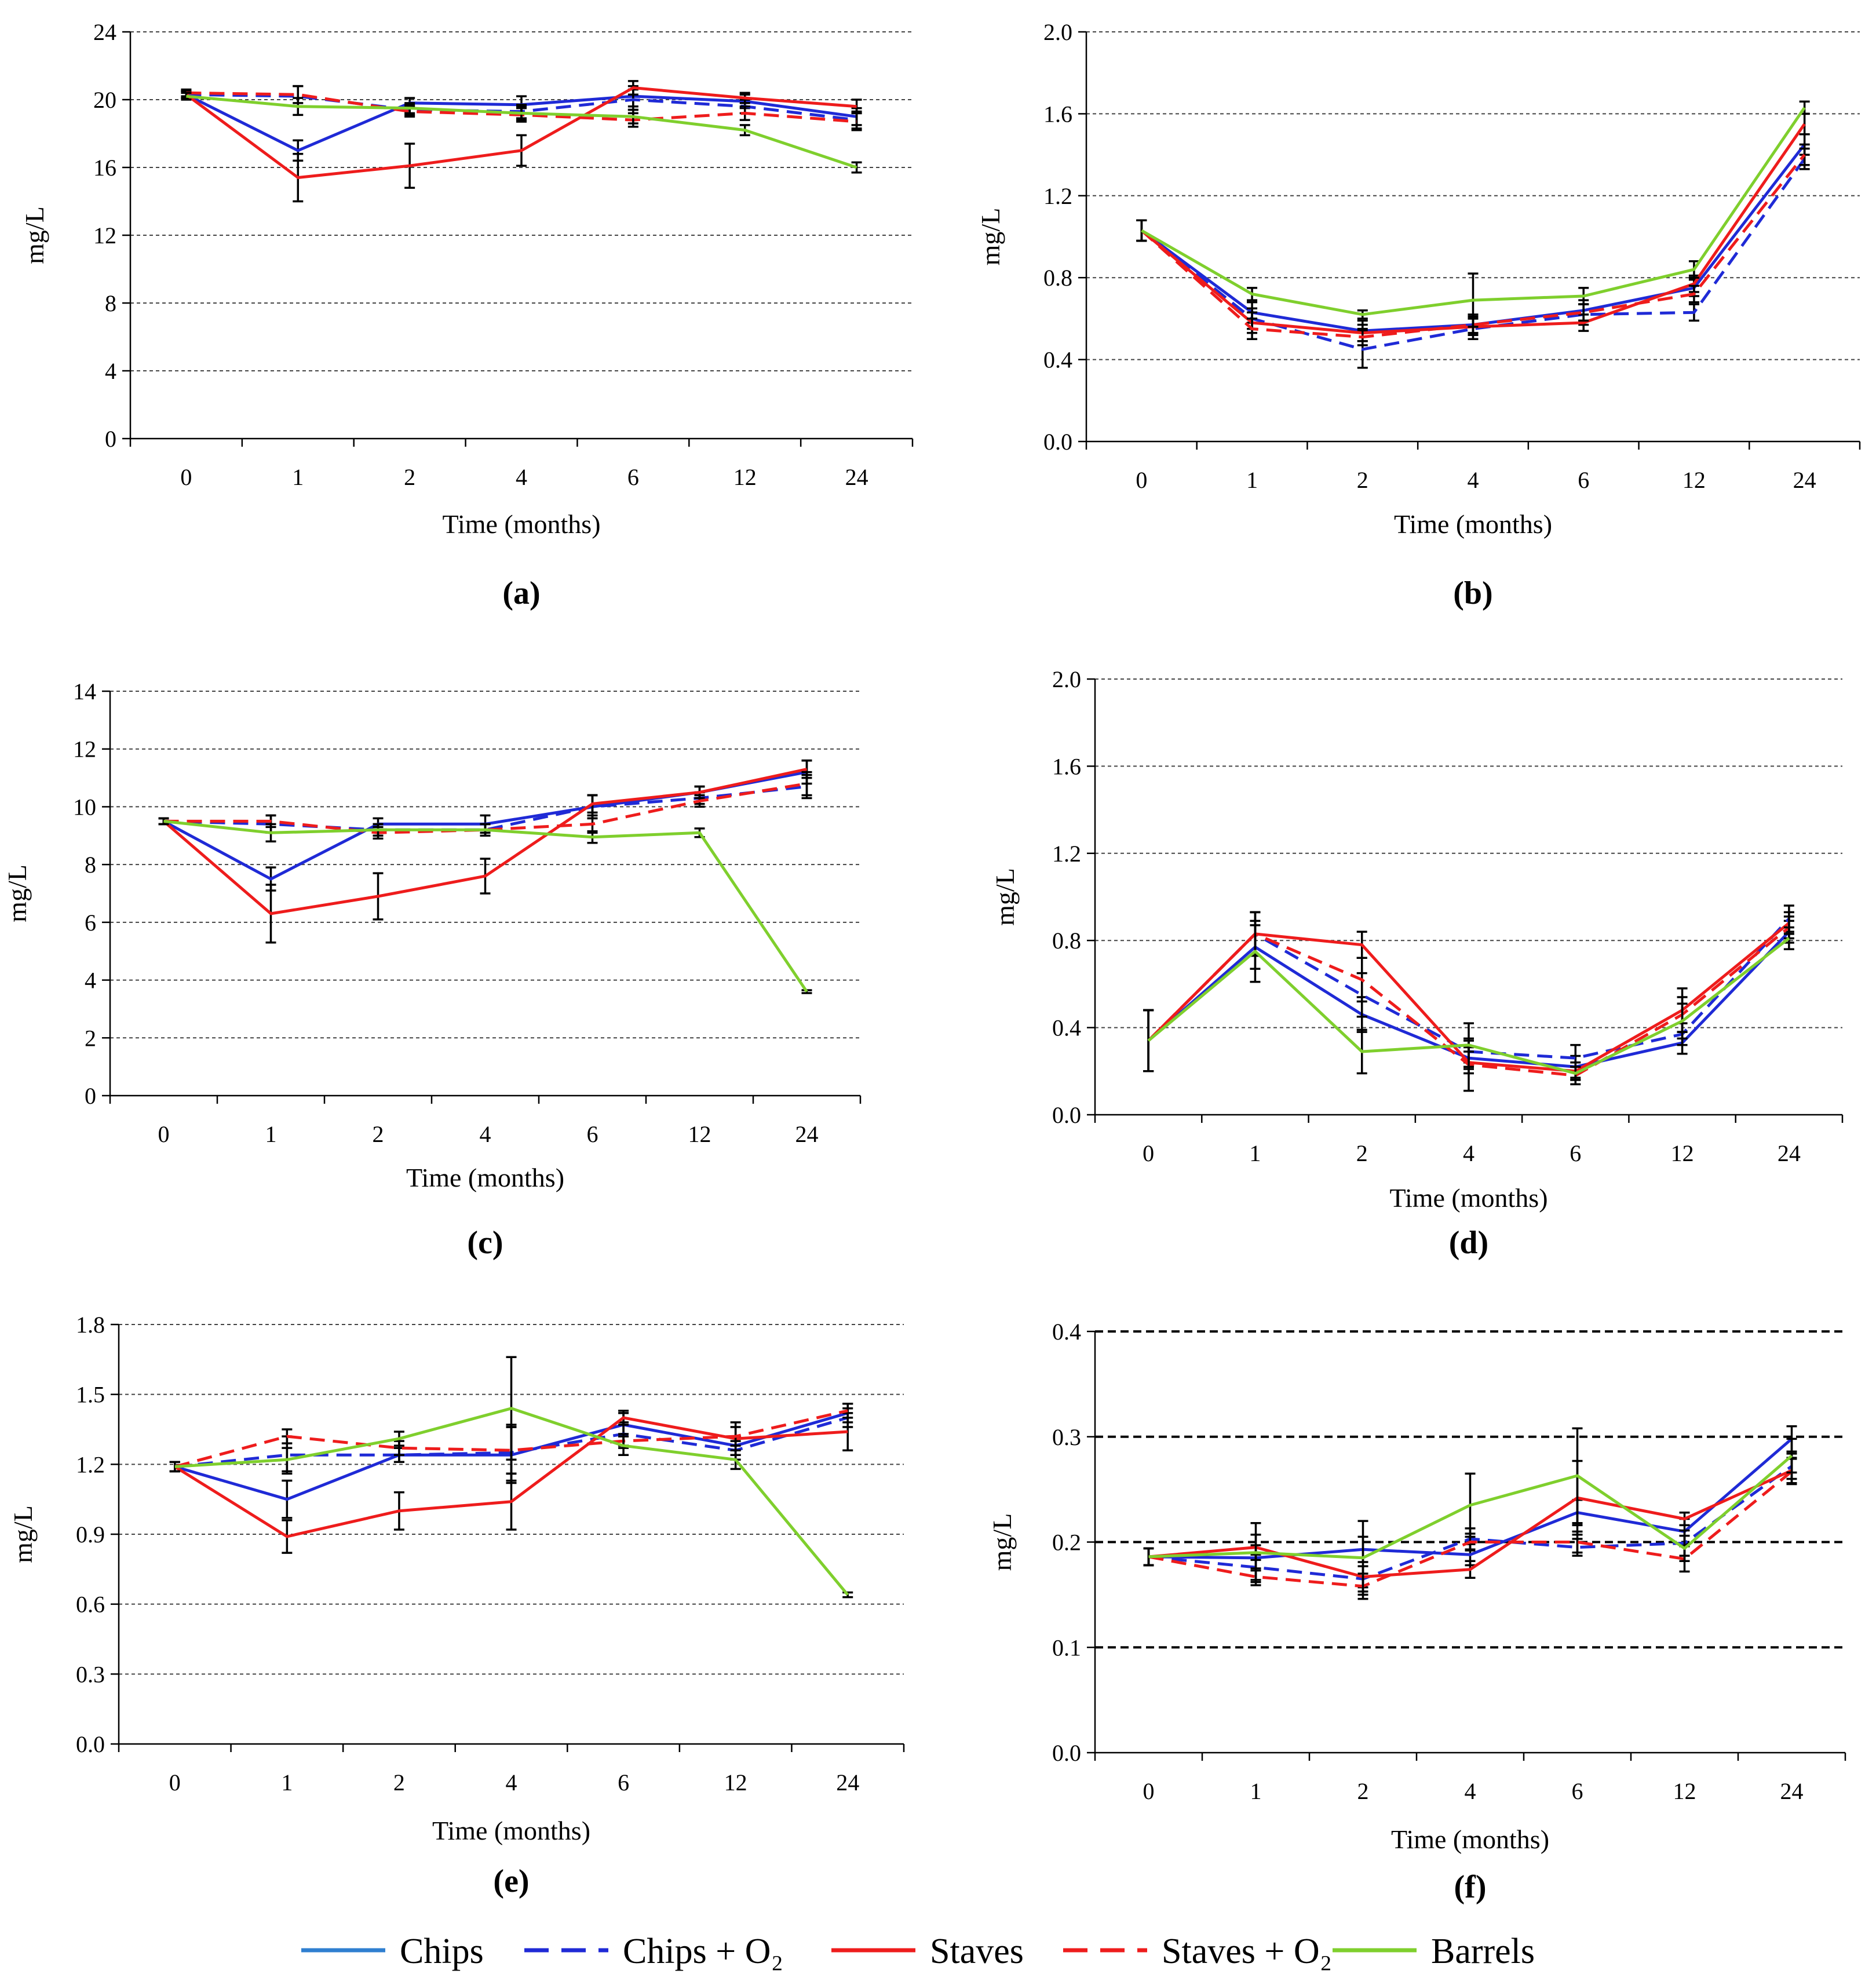  What do you see at coordinates (918, 1951) in the screenshot?
I see `legend: Chips Chips + O₂ Staves Staves + O₂ Barrels` at bounding box center [918, 1951].